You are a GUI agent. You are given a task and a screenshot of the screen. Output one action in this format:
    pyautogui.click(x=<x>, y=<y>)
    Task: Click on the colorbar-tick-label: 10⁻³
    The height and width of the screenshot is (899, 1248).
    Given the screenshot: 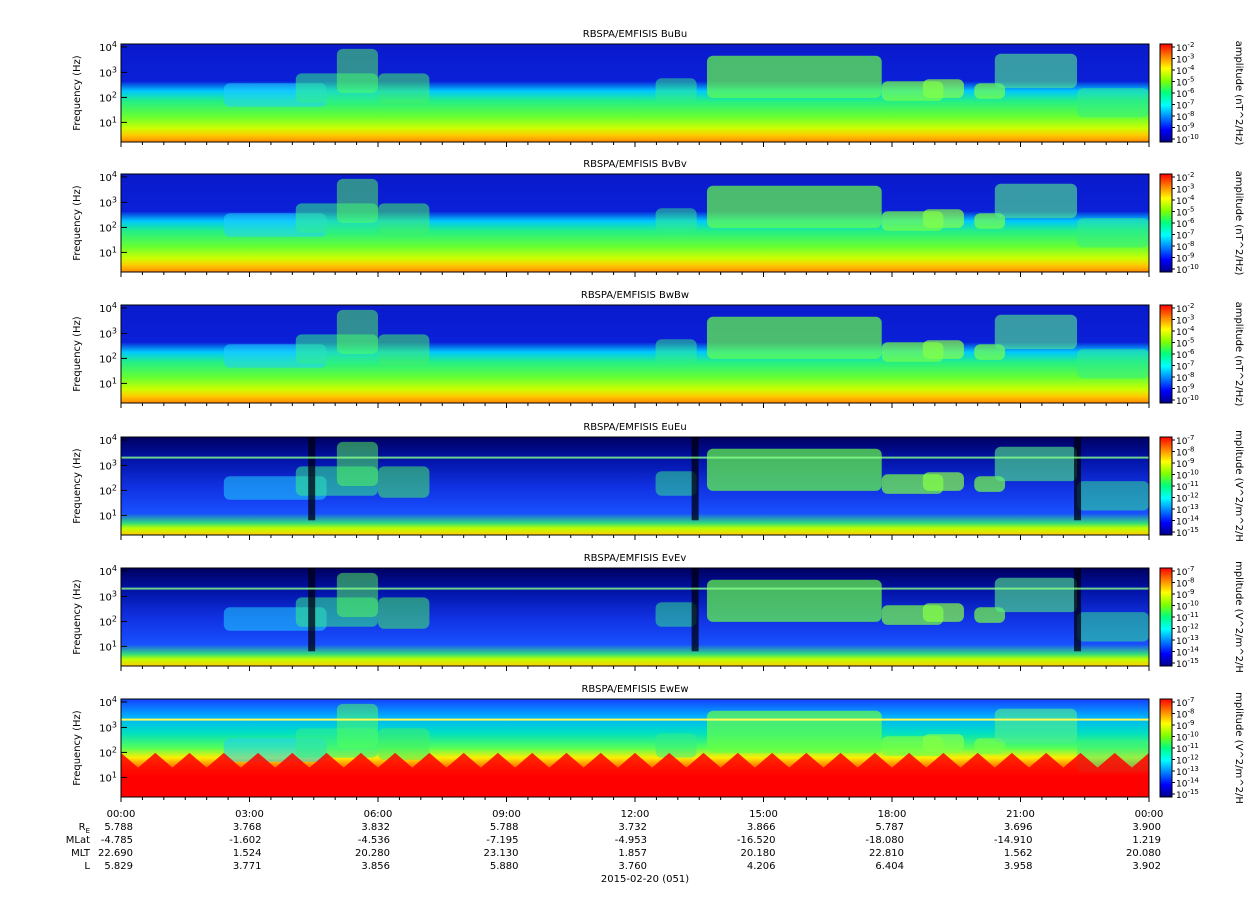 What is the action you would take?
    pyautogui.click(x=1185, y=59)
    